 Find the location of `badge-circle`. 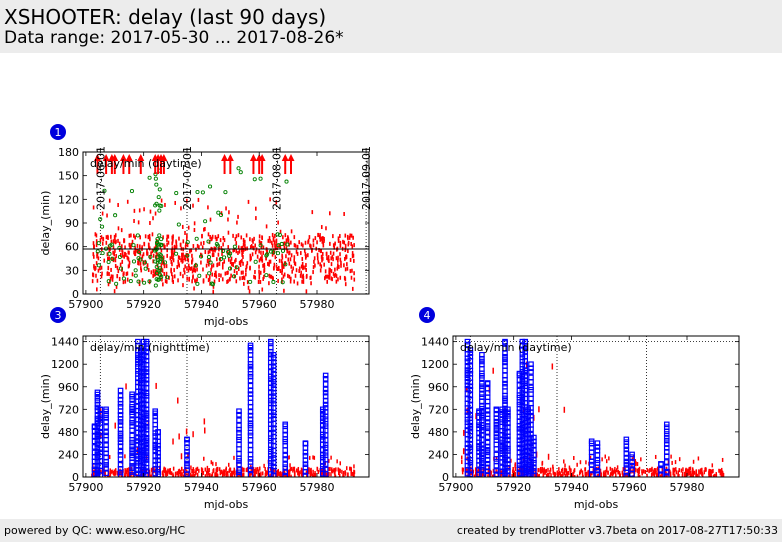

badge-circle is located at coordinates (427, 315).